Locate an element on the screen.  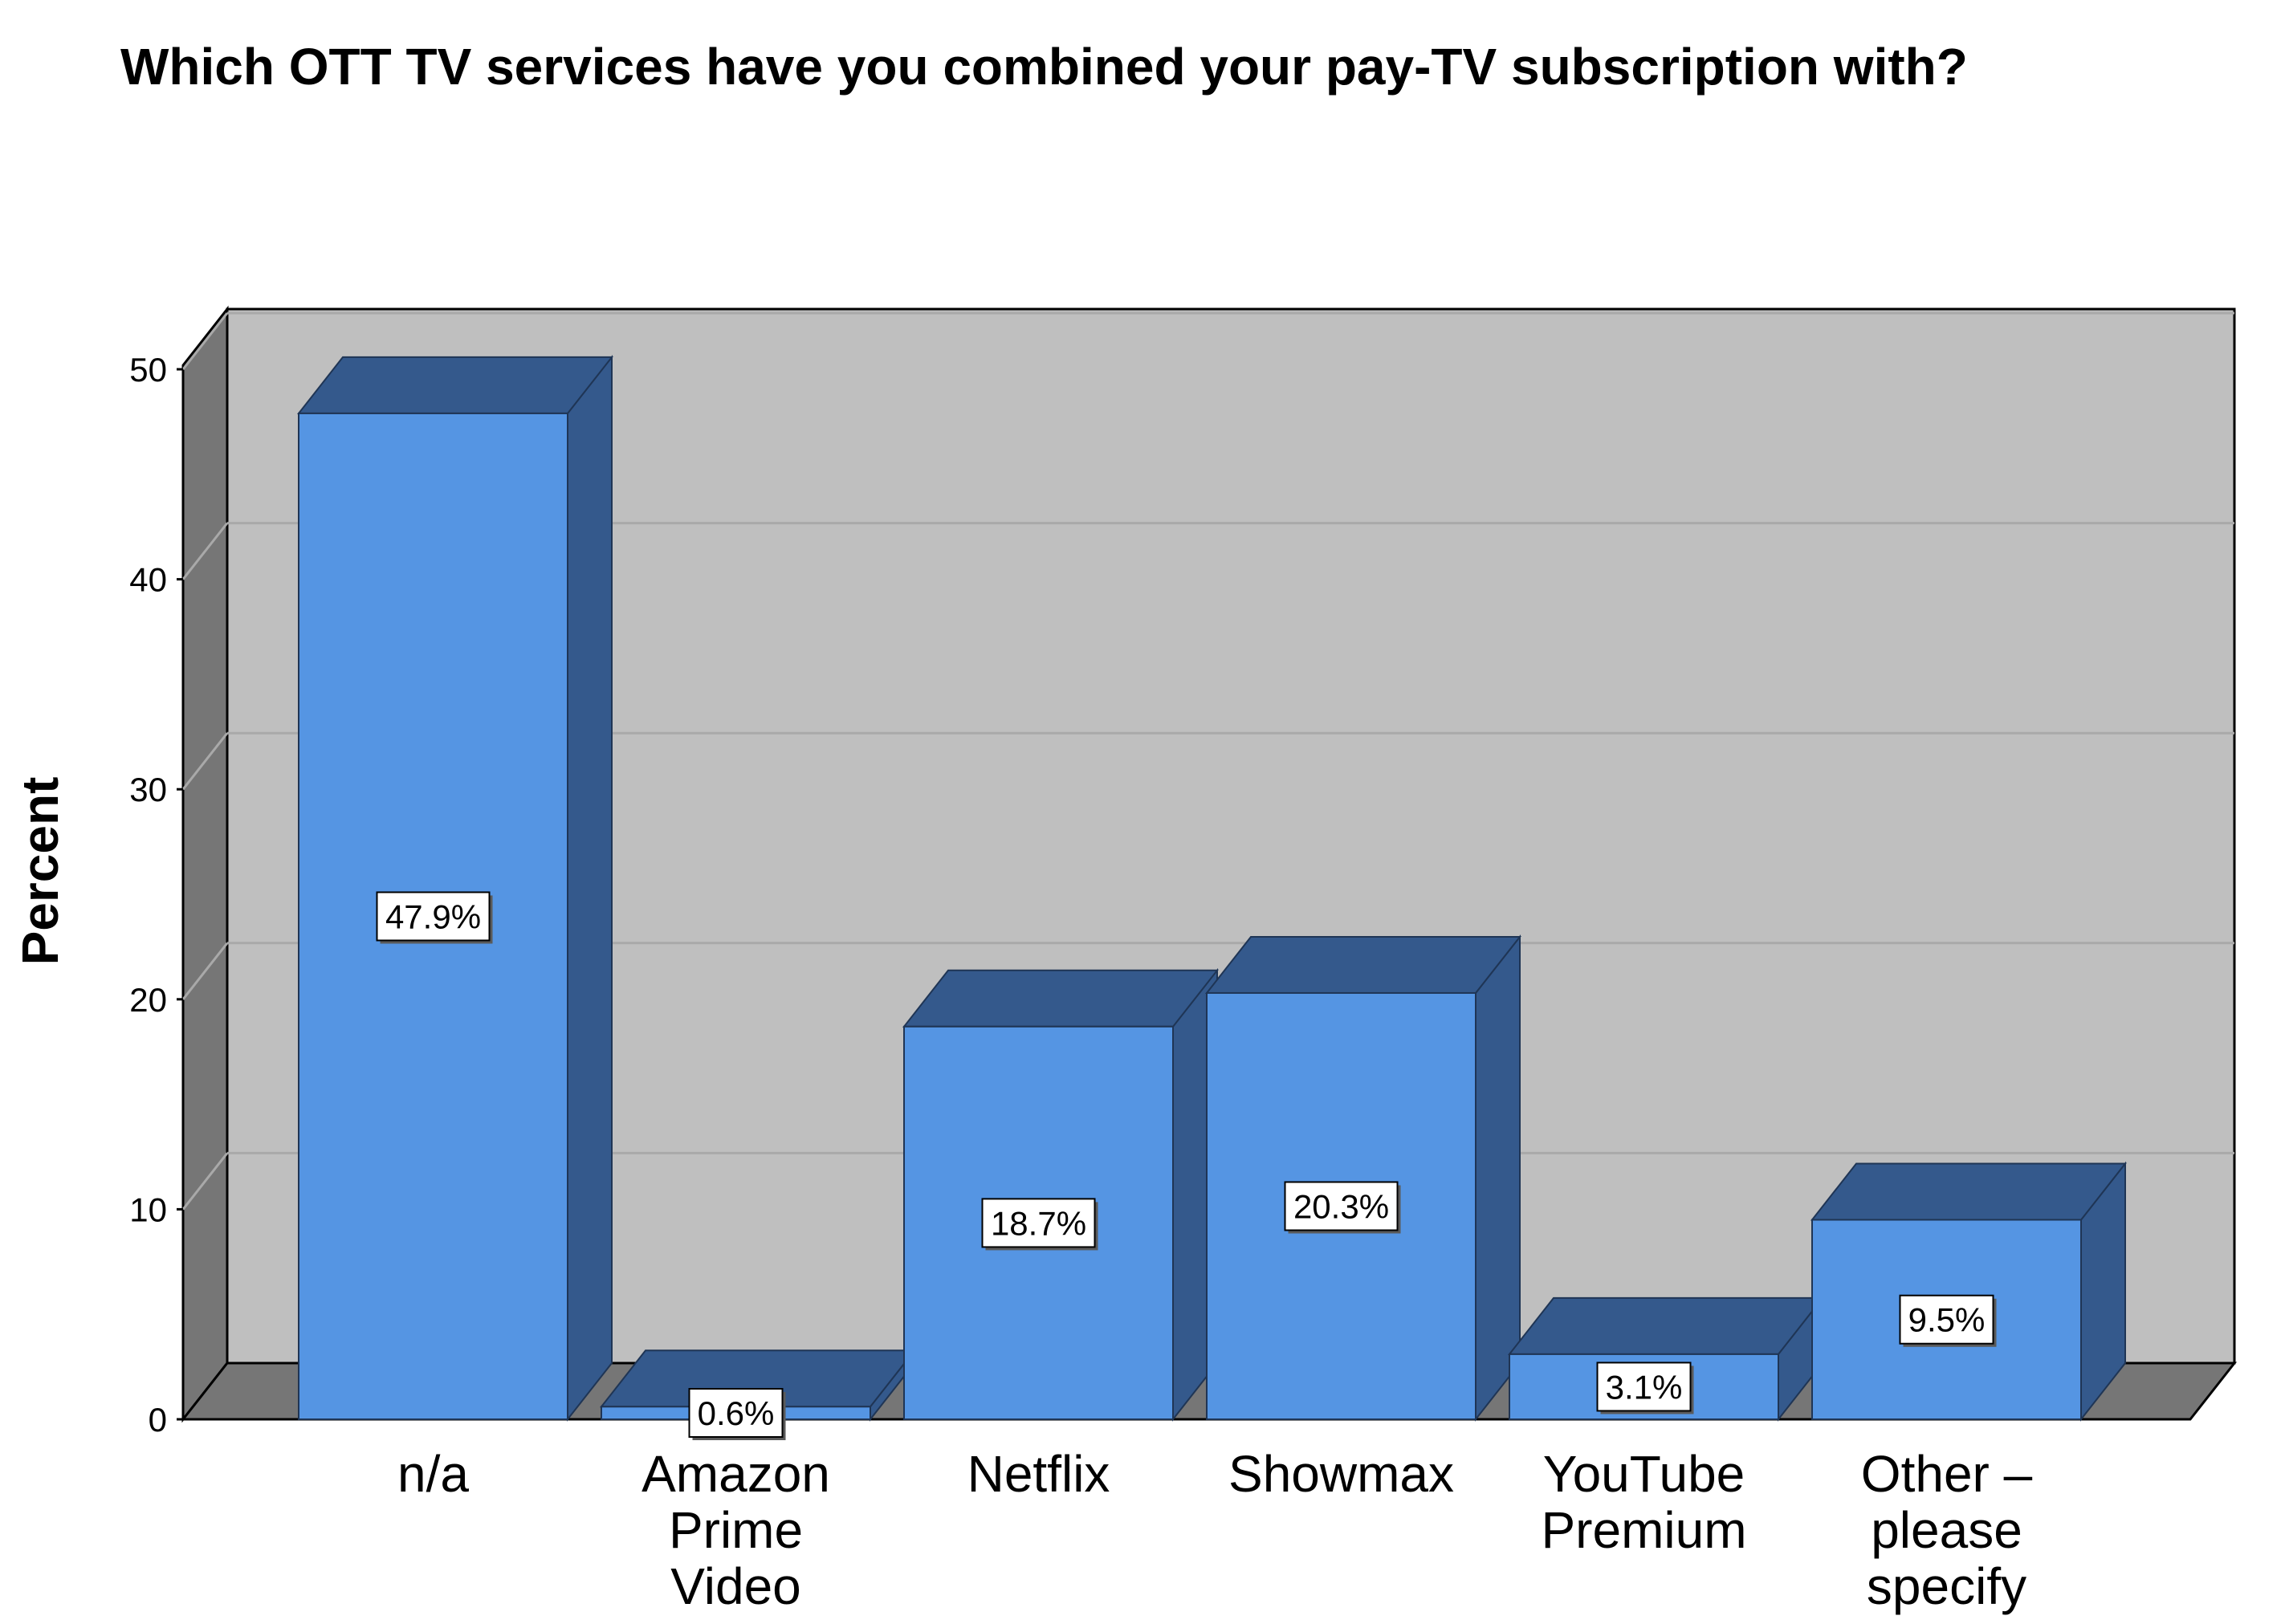
x-tick-label-line: YouTube is located at coordinates (1644, 1474).